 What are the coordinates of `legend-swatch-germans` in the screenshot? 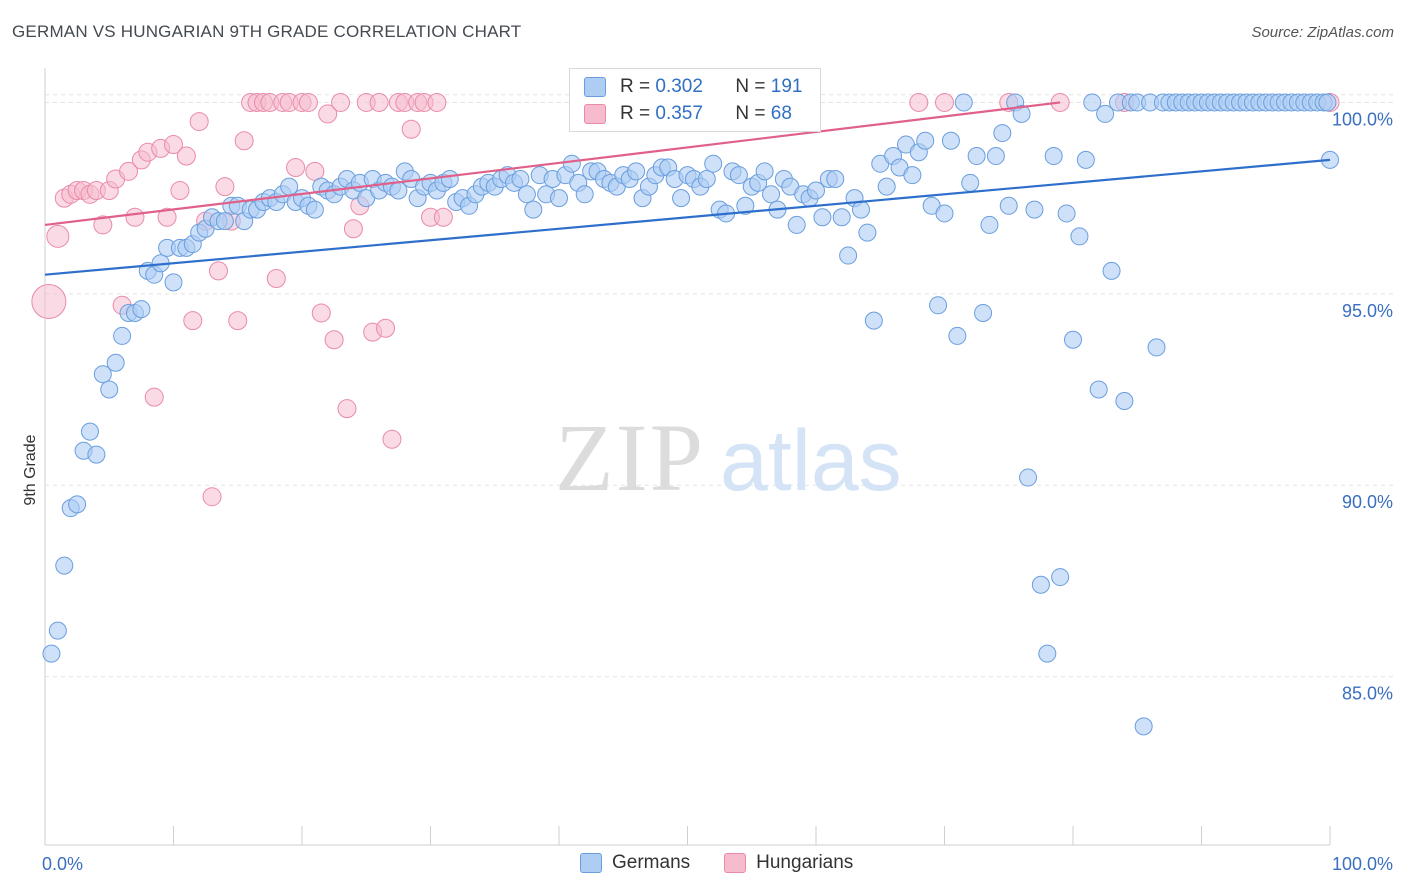 It's located at (595, 87).